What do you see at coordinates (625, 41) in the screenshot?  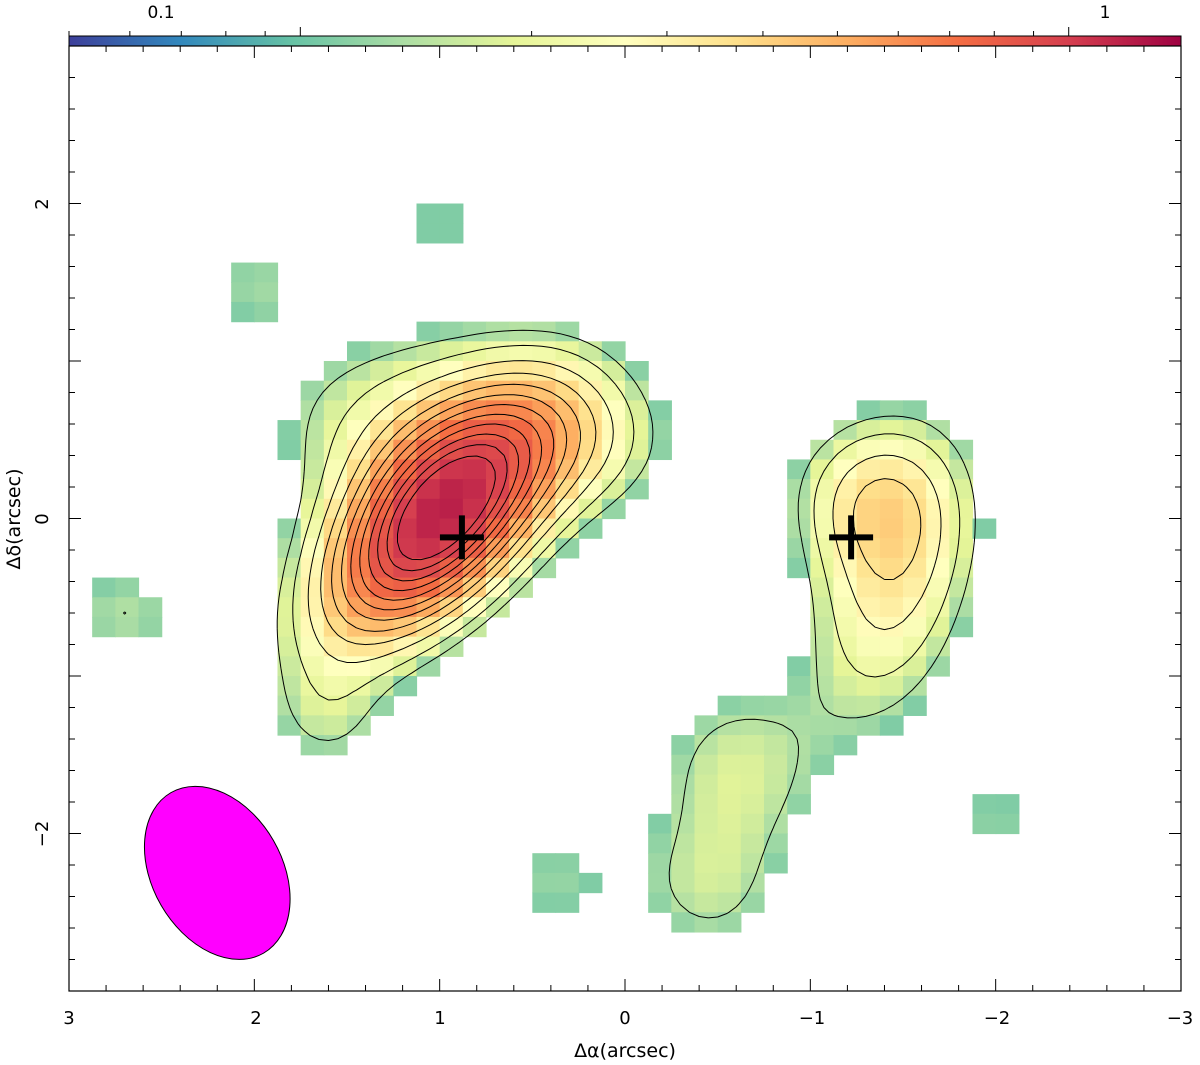 I see `colorbar-strip` at bounding box center [625, 41].